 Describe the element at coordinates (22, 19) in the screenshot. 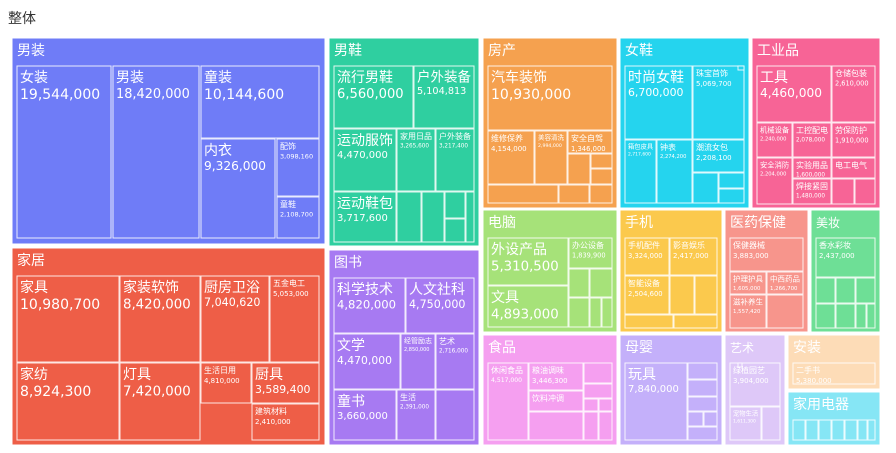

I see `chart-title: 整体` at that location.